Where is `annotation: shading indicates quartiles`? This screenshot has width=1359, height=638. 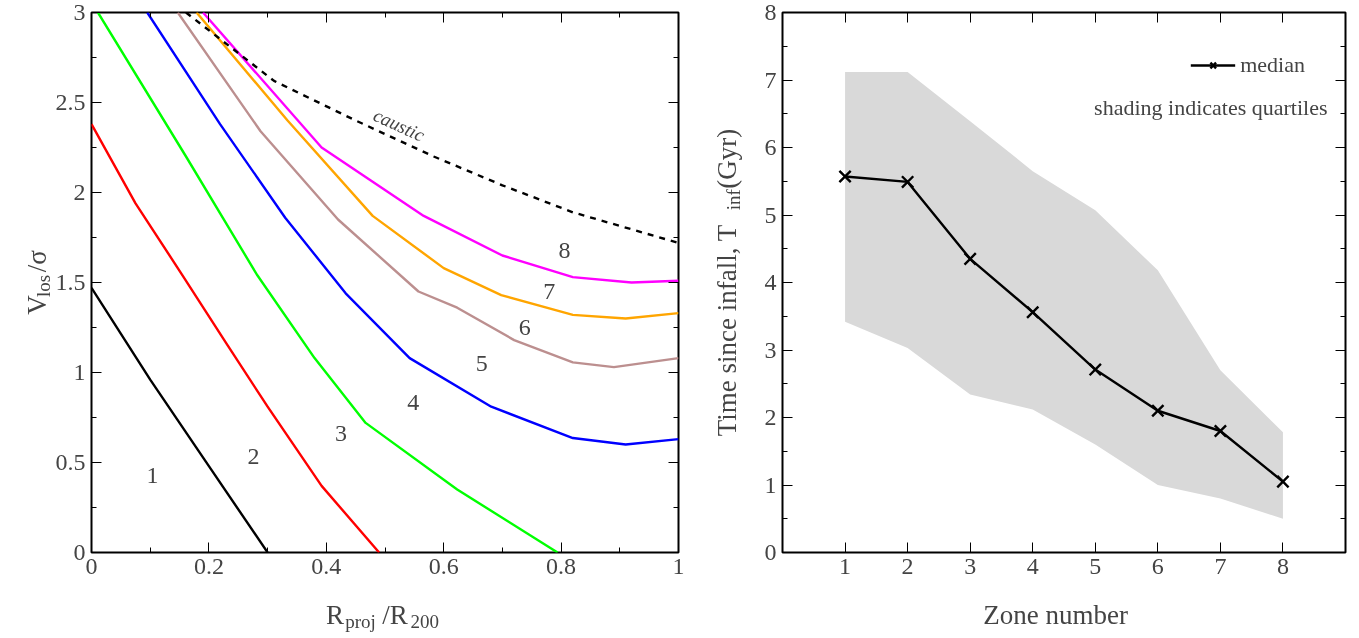
annotation: shading indicates quartiles is located at coordinates (1211, 107).